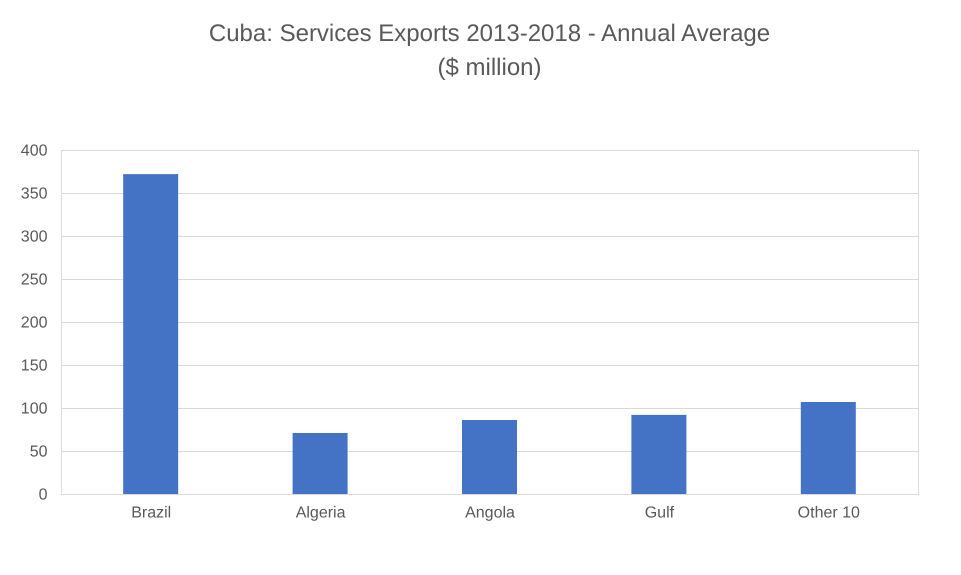 Image resolution: width=961 pixels, height=575 pixels. What do you see at coordinates (43, 495) in the screenshot?
I see `y-tick-label: 0` at bounding box center [43, 495].